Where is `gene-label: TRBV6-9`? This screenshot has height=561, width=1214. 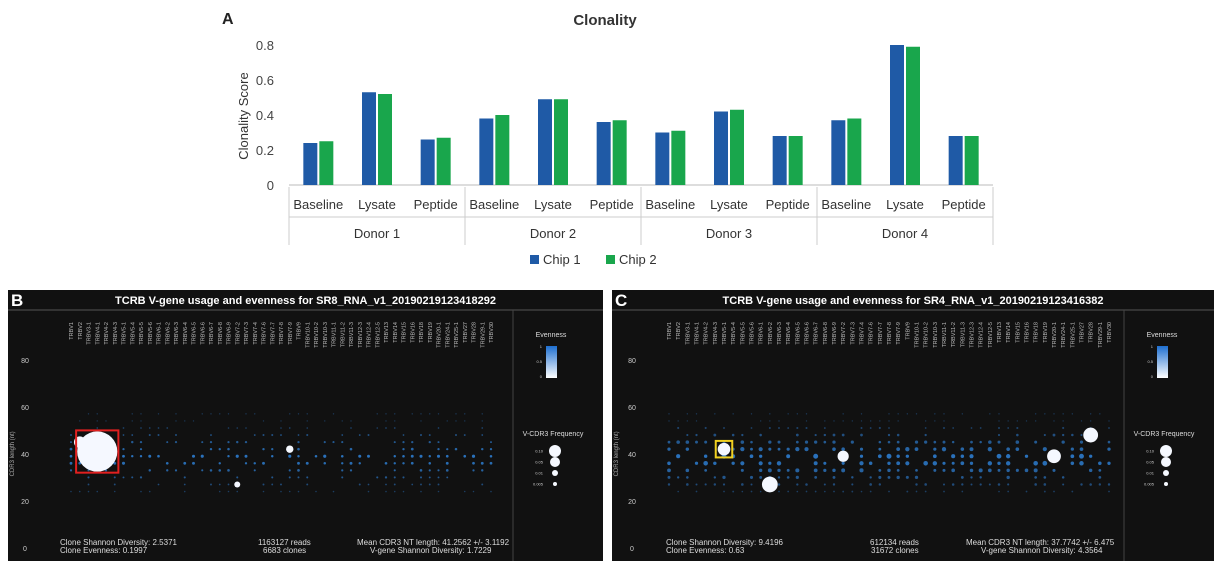 gene-label: TRBV6-9 is located at coordinates (835, 333).